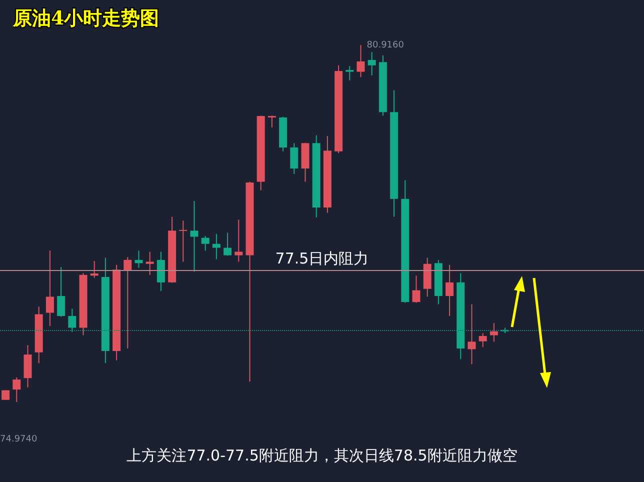 This screenshot has height=482, width=644. I want to click on text: 上方关注77.0-77.5附近阻力，其次日线78.5附近阻力做空, so click(322, 455).